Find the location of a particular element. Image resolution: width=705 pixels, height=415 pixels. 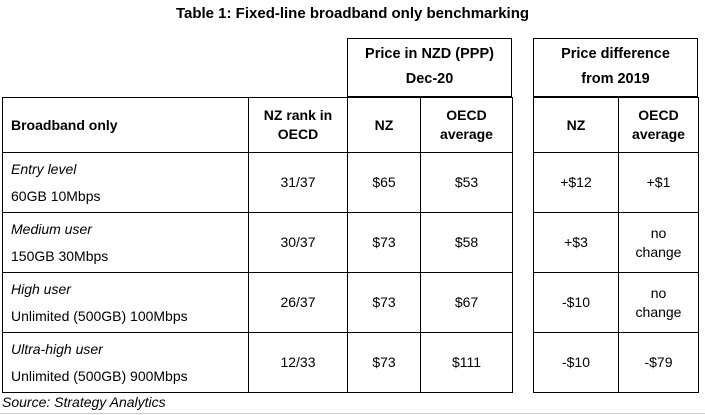

row-label: High user Unlimited (500GB) 100Mbps is located at coordinates (125, 302).